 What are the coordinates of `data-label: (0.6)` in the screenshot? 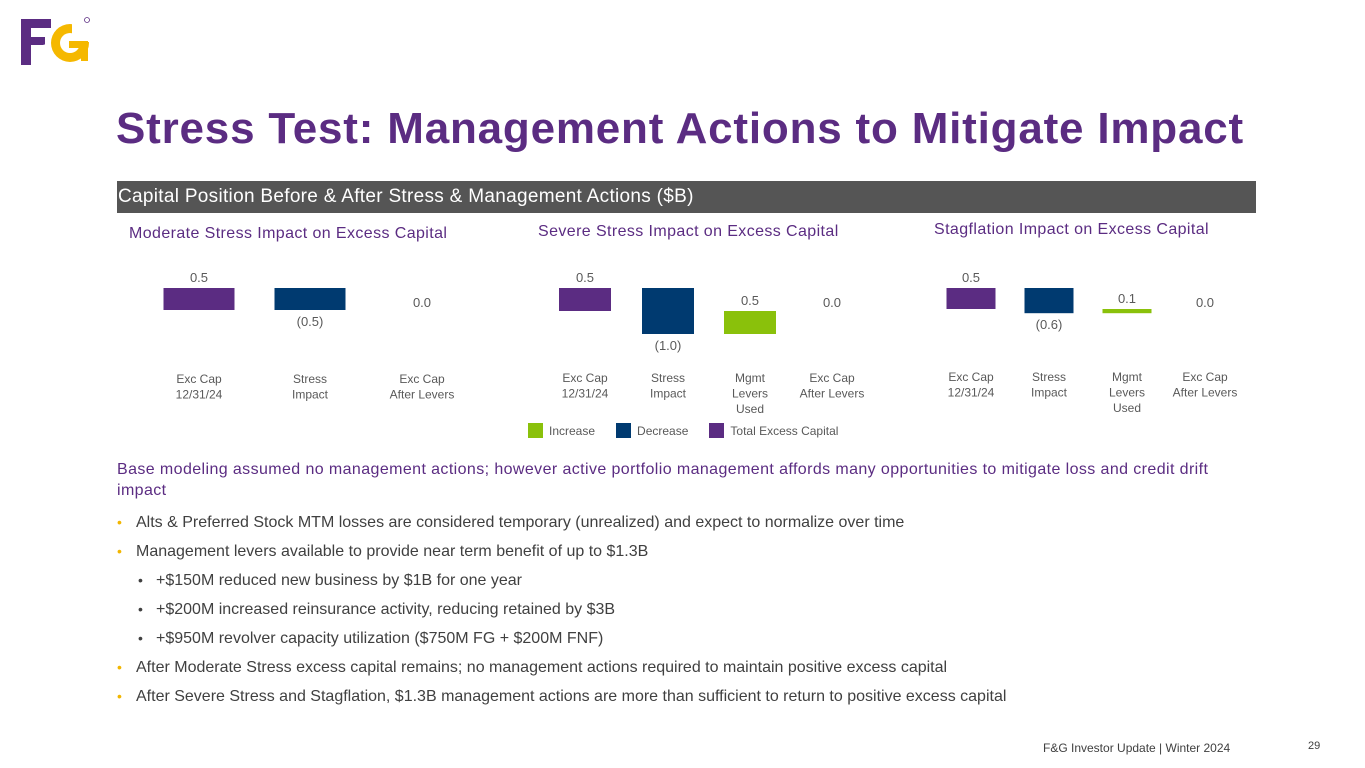 It's located at (1049, 324).